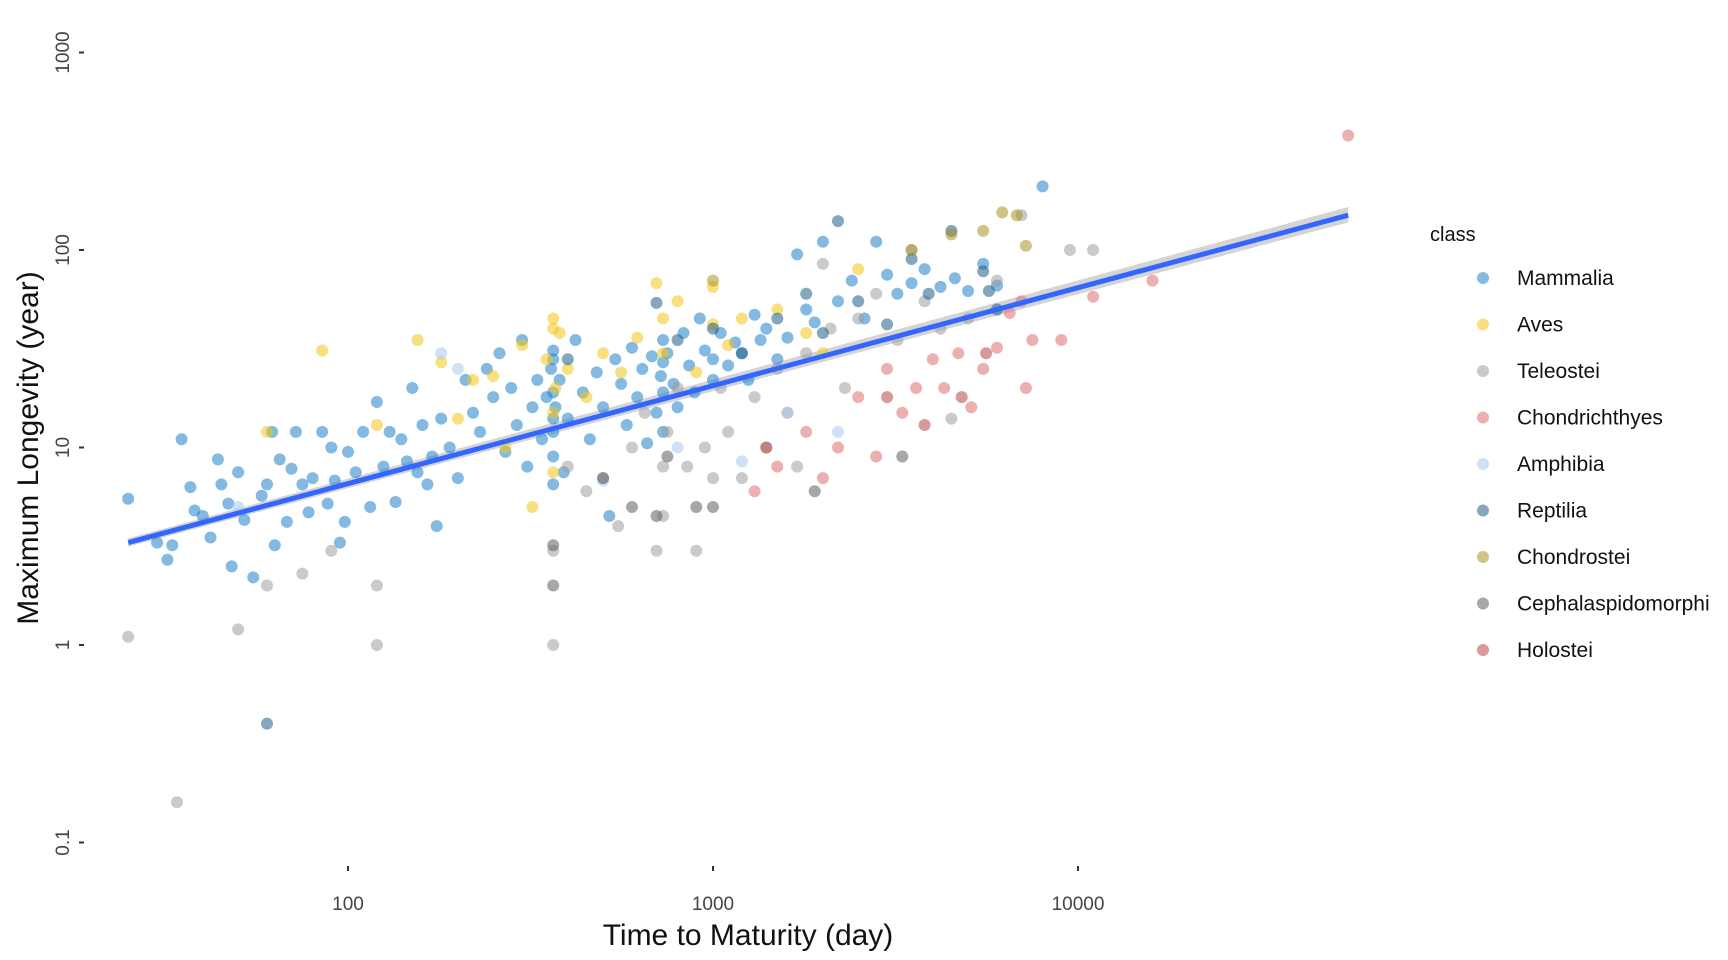 This screenshot has height=960, width=1728. What do you see at coordinates (1483, 371) in the screenshot?
I see `legend-key-teleostei` at bounding box center [1483, 371].